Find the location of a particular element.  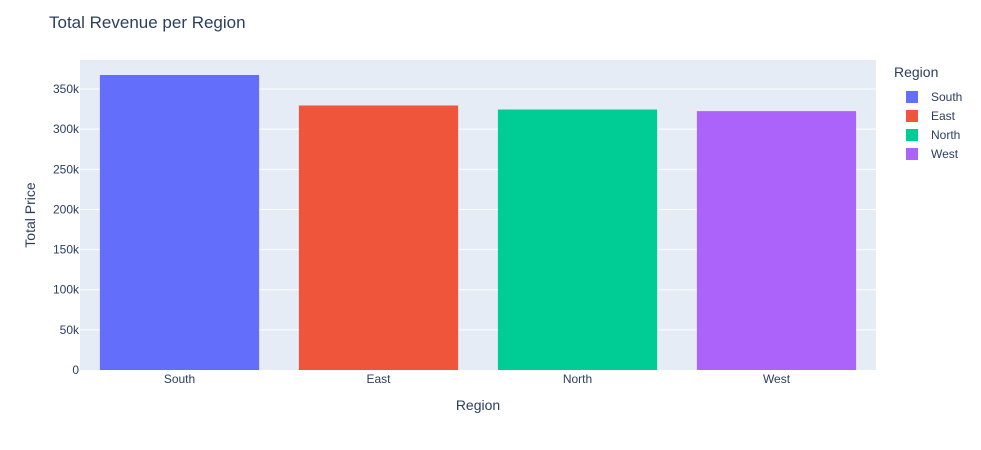

y-tick-label: 300k is located at coordinates (66, 129).